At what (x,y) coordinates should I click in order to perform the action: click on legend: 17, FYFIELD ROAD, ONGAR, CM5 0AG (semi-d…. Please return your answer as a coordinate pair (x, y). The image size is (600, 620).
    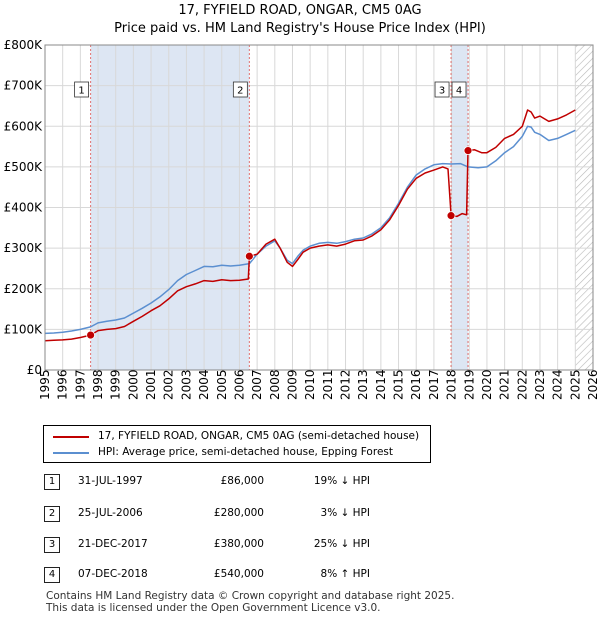
    Looking at the image, I should click on (237, 444).